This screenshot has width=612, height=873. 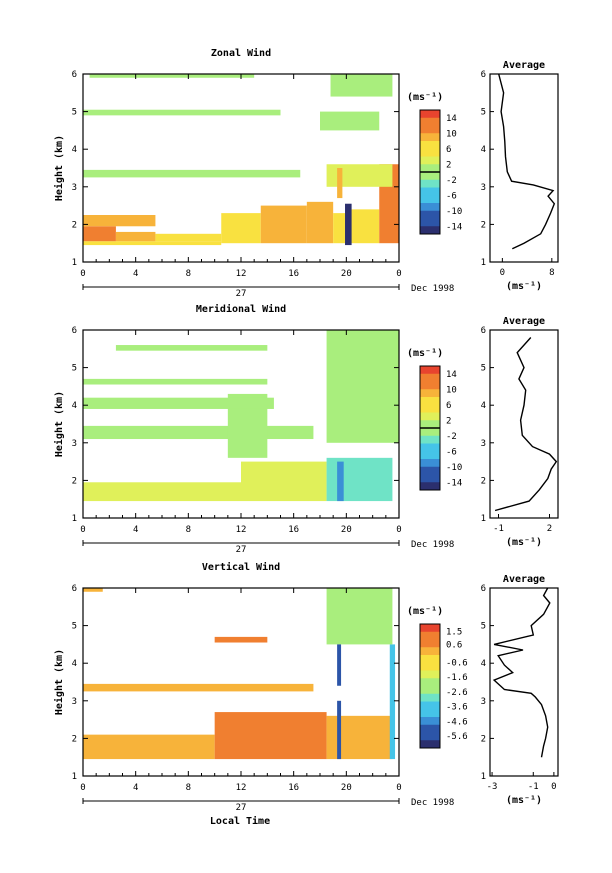 I want to click on colorbar-tick-label: 2, so click(x=448, y=165).